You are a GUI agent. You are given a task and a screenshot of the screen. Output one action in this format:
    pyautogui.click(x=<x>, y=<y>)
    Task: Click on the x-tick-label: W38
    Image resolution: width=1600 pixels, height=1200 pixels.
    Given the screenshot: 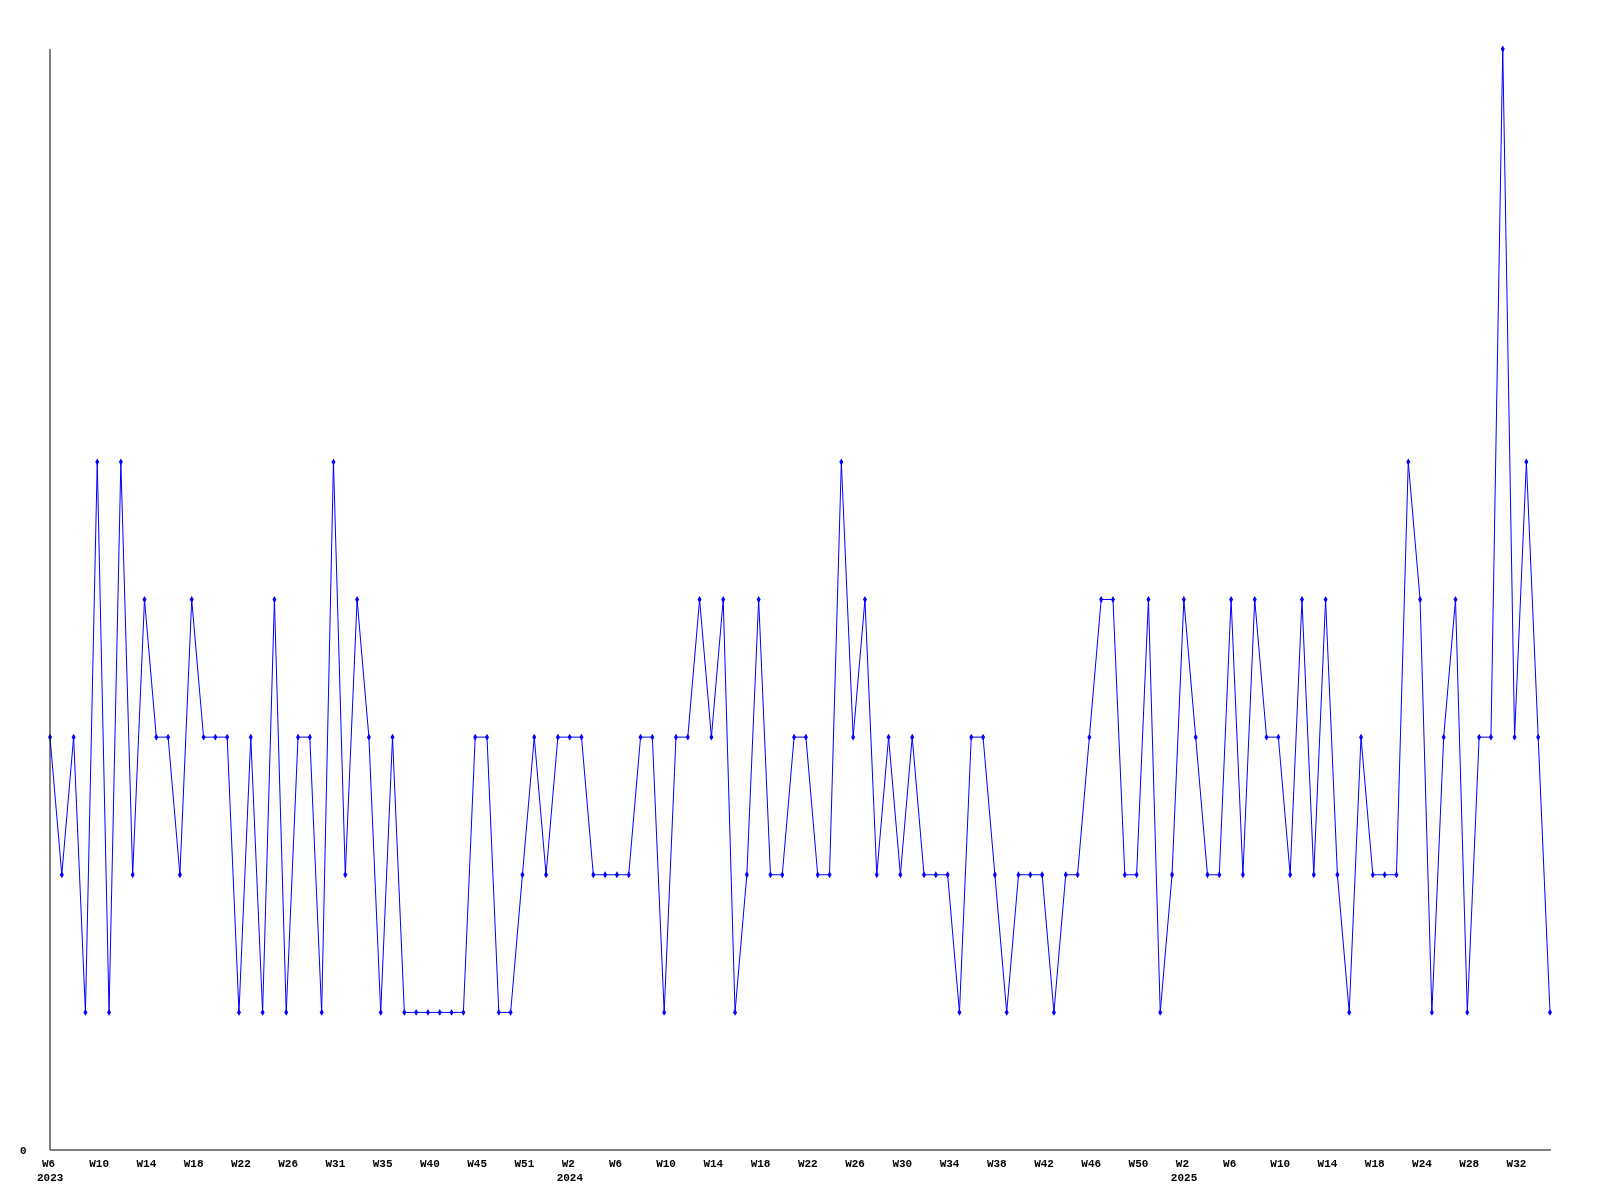 What is the action you would take?
    pyautogui.click(x=997, y=1164)
    